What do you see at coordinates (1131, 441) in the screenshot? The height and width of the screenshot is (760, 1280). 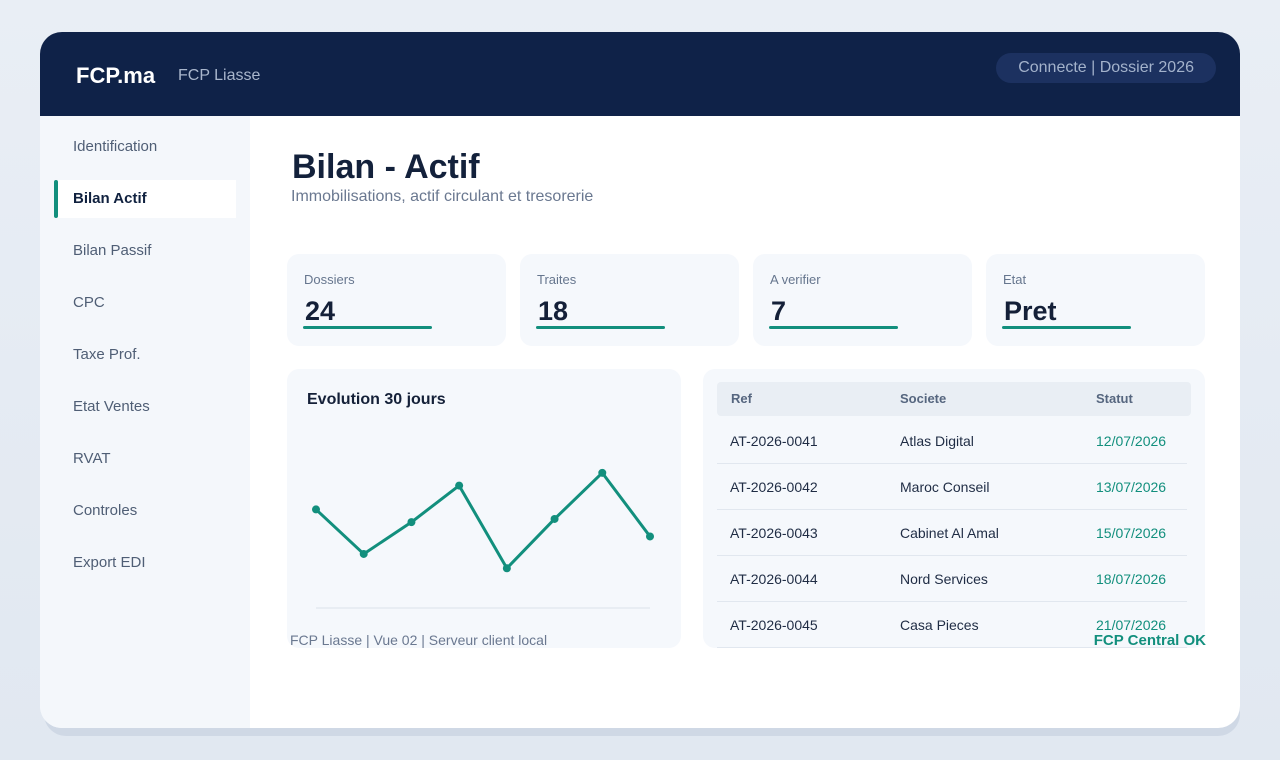 I see `cell-statut: 12/07/2026` at bounding box center [1131, 441].